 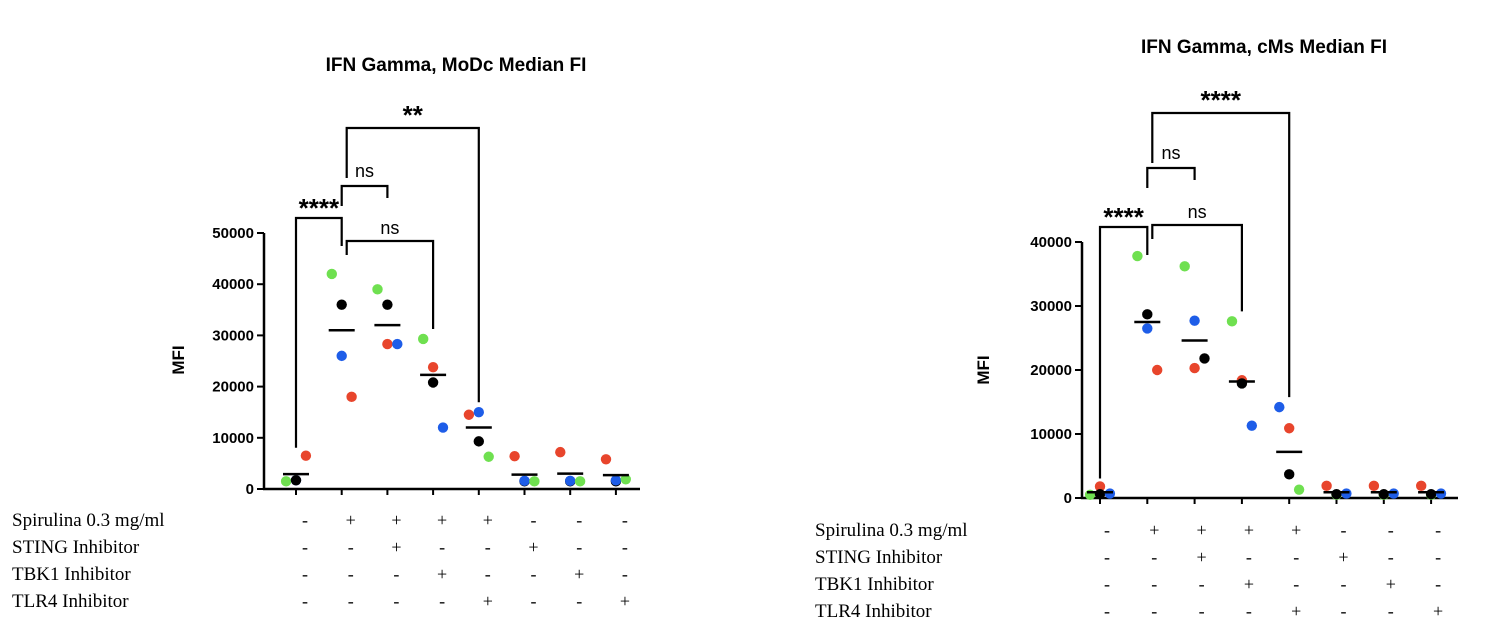 I want to click on chart-title: IFN Gamma, MoDc Median FI, so click(x=456, y=65).